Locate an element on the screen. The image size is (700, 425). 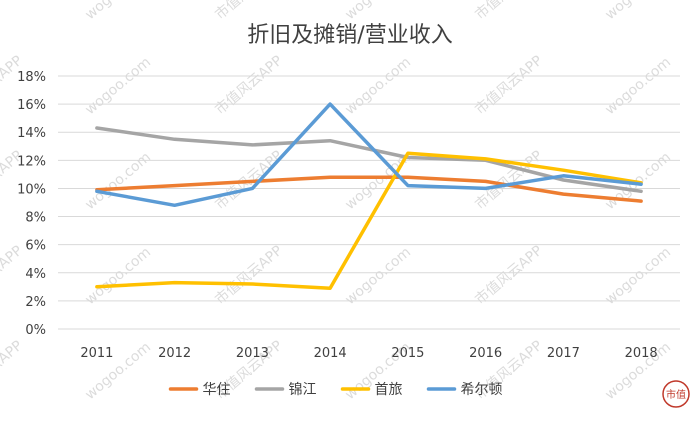
x-tick-label: 2011 is located at coordinates (96, 353).